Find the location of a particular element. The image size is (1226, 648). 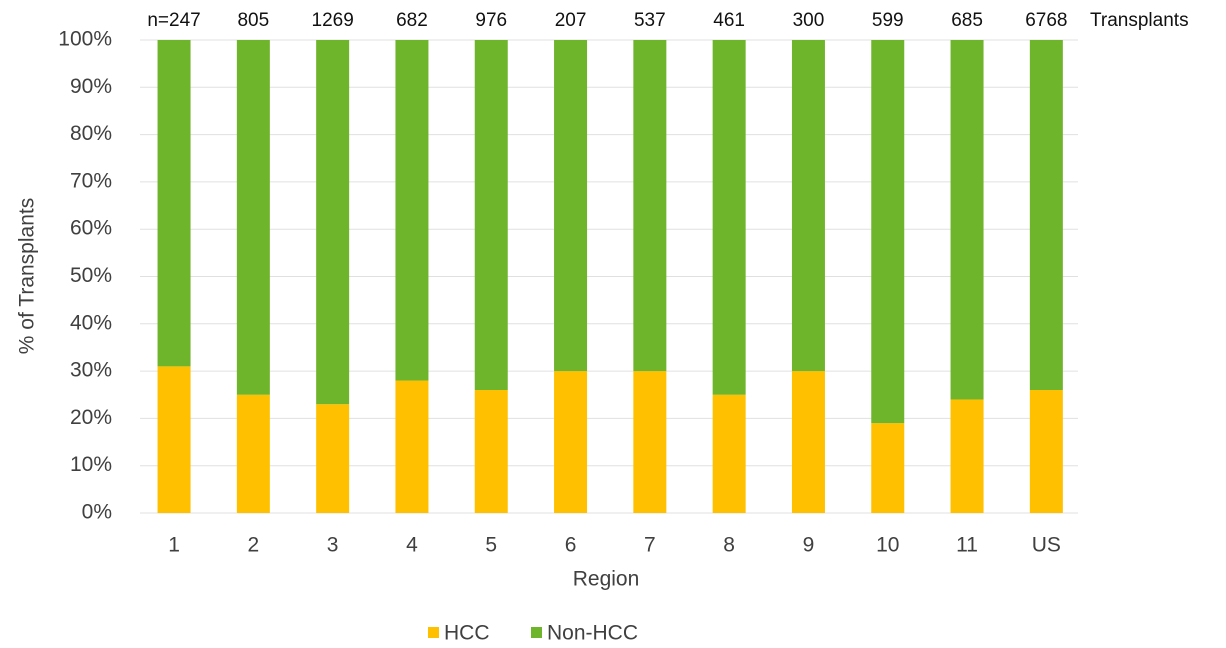

y-tick-label: 20% is located at coordinates (91, 417).